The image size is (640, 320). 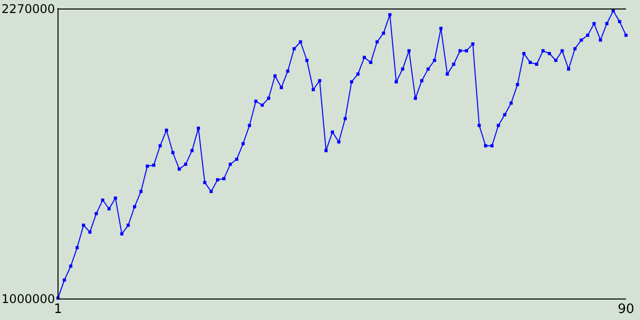 What do you see at coordinates (28, 9) in the screenshot?
I see `y-tick-label: 2270000` at bounding box center [28, 9].